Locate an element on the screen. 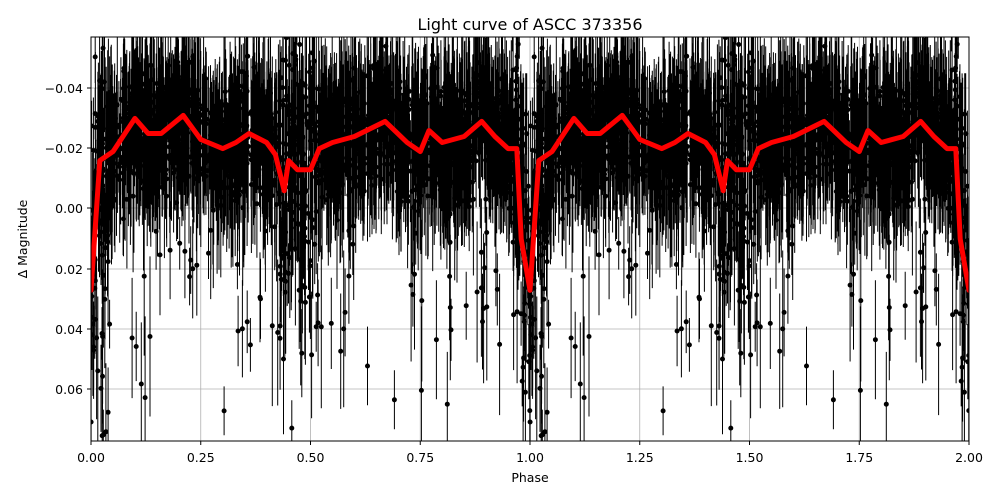 The image size is (1000, 504). y-tick-label: 0.06 is located at coordinates (69, 389).